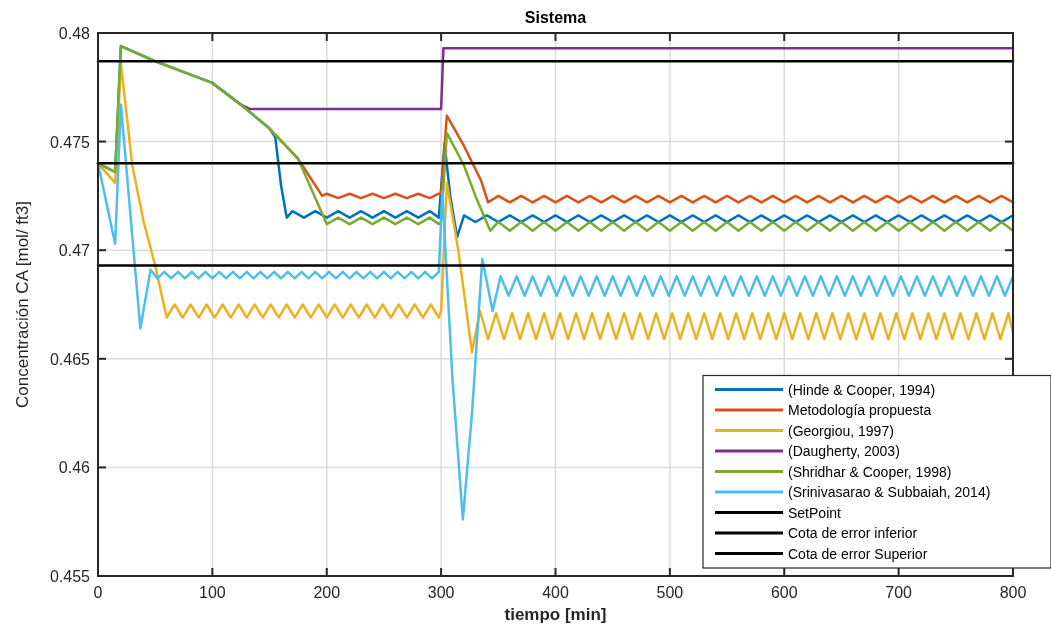 The width and height of the screenshot is (1051, 628). I want to click on legend-label: SetPoint, so click(815, 512).